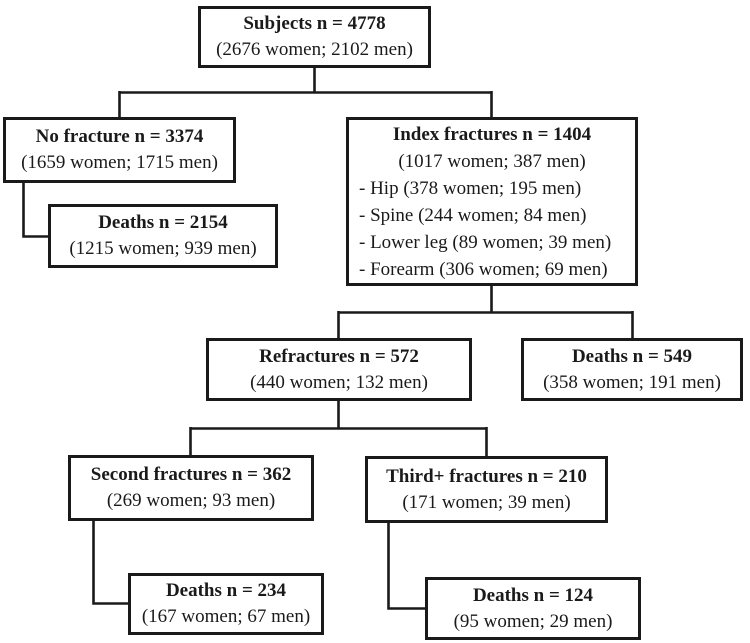 This screenshot has height=643, width=750. Describe the element at coordinates (473, 215) in the screenshot. I see `index-fracture-item-spine: - Spine (244 women; 84 men)` at that location.